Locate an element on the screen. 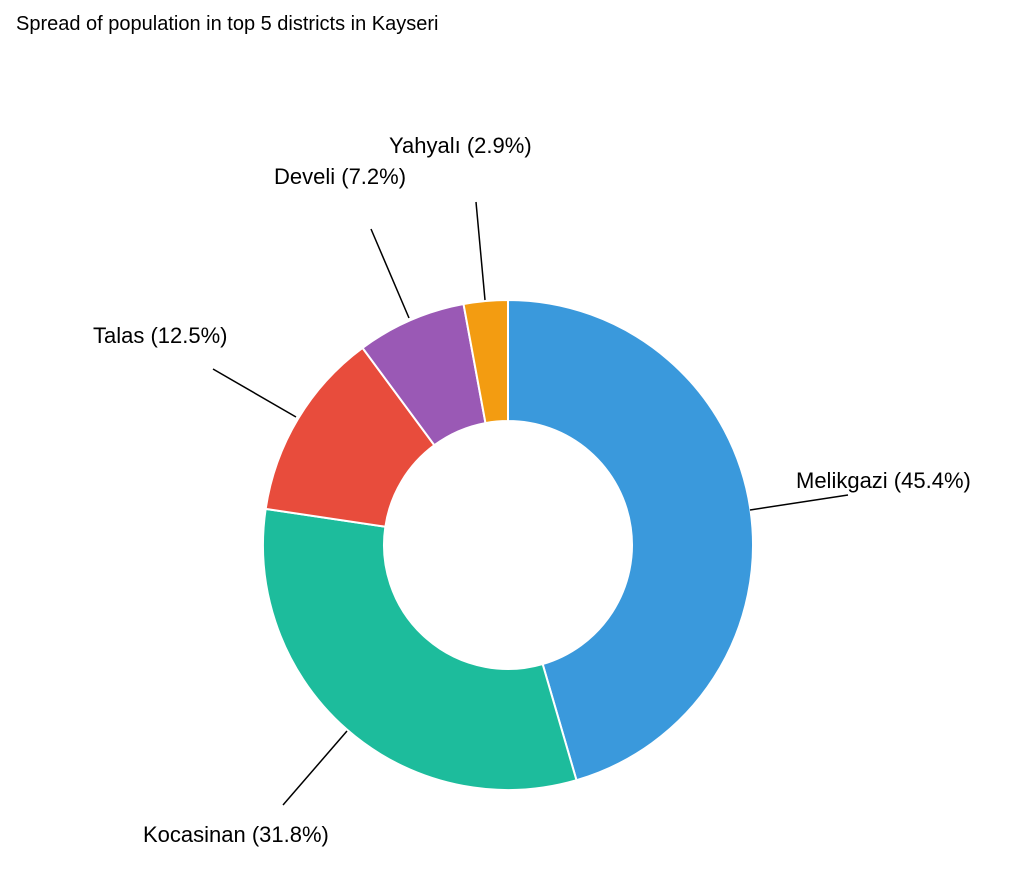  leader-line-talas is located at coordinates (254, 393).